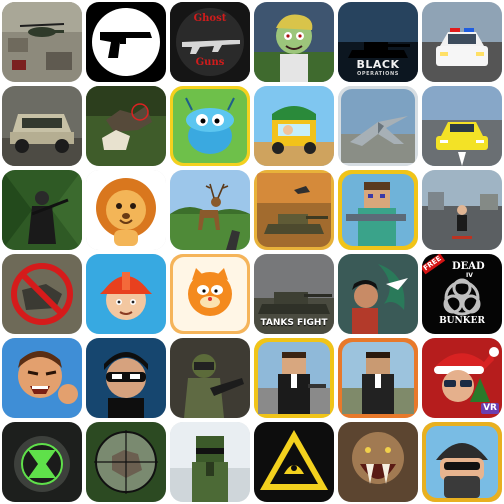 The image size is (504, 504). I want to click on soldier-icon, so click(210, 378).